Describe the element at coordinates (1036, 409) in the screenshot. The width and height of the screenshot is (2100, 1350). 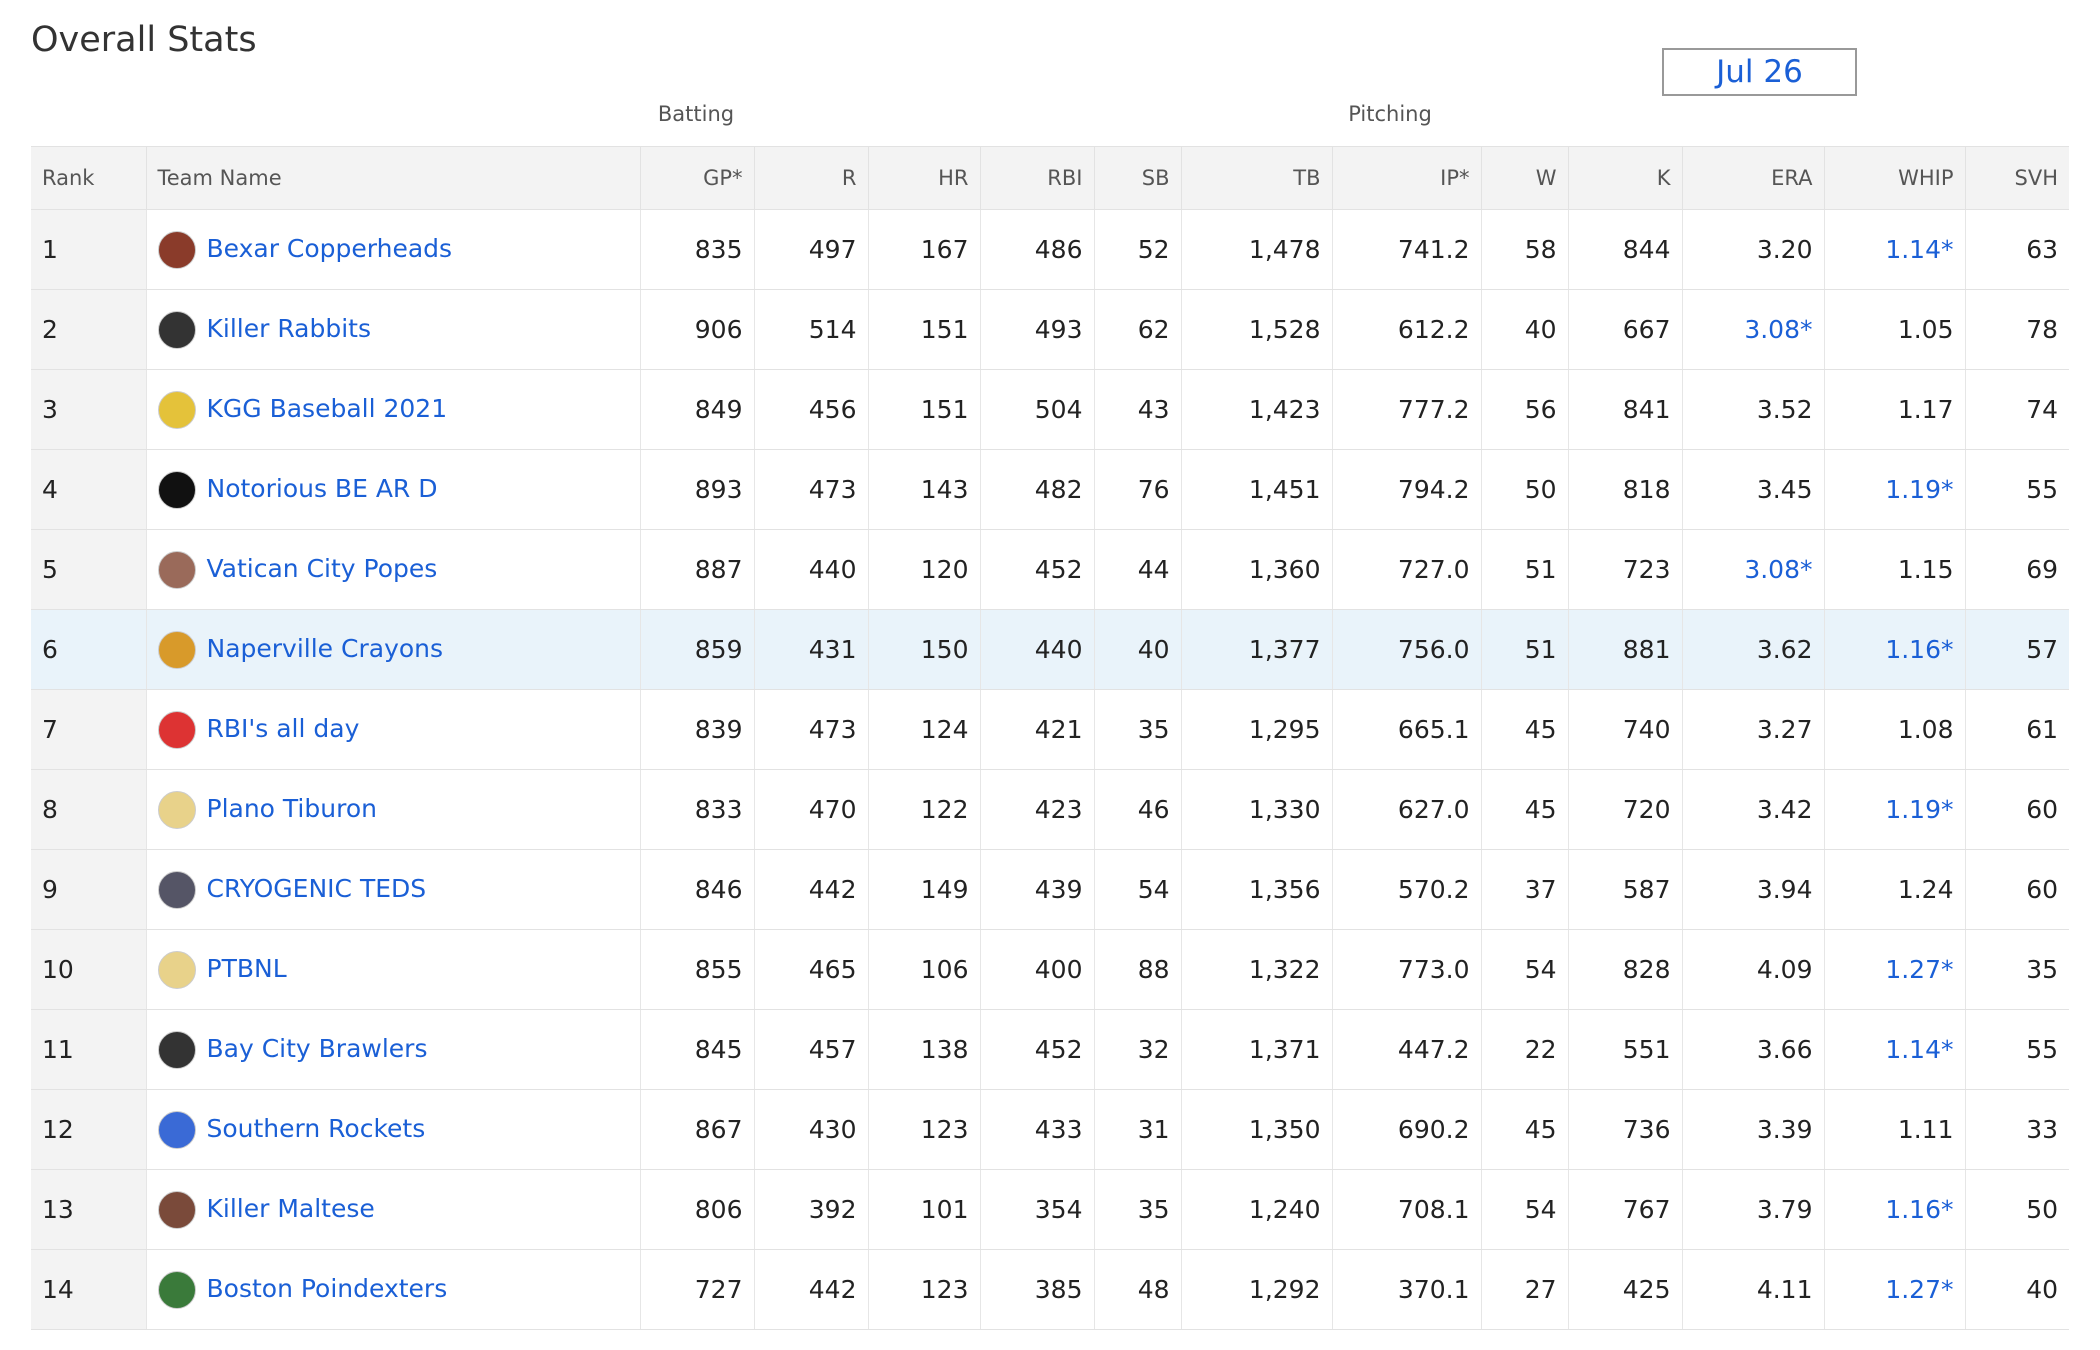
I see `stat-cell: 504` at that location.